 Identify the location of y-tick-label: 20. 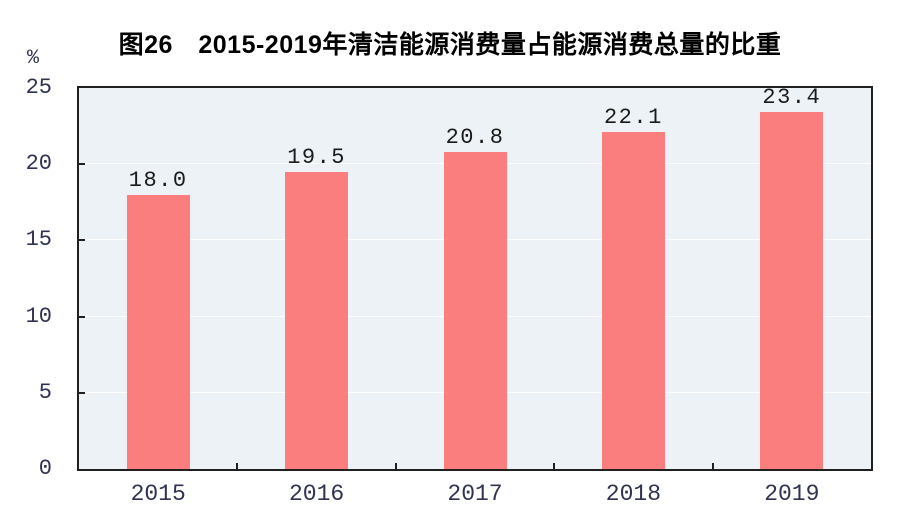
(38, 164).